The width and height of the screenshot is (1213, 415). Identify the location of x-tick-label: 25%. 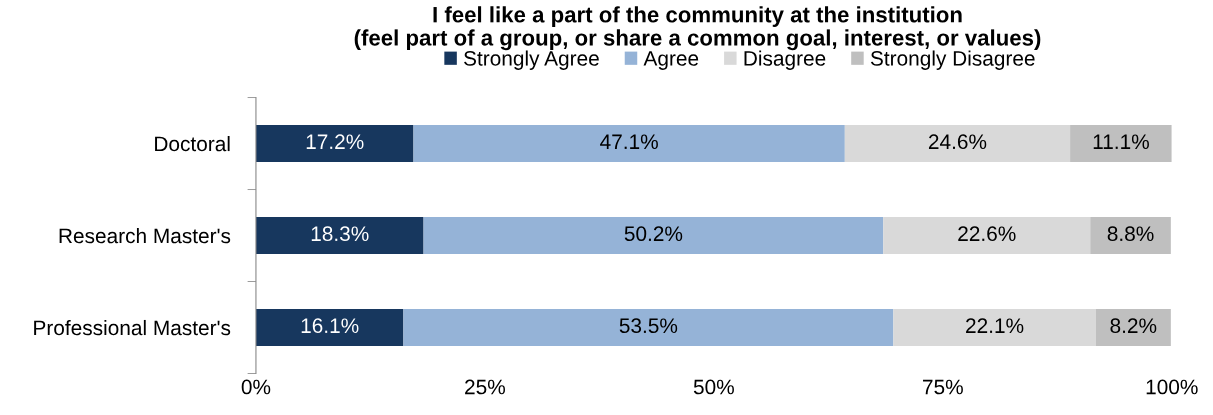
(485, 387).